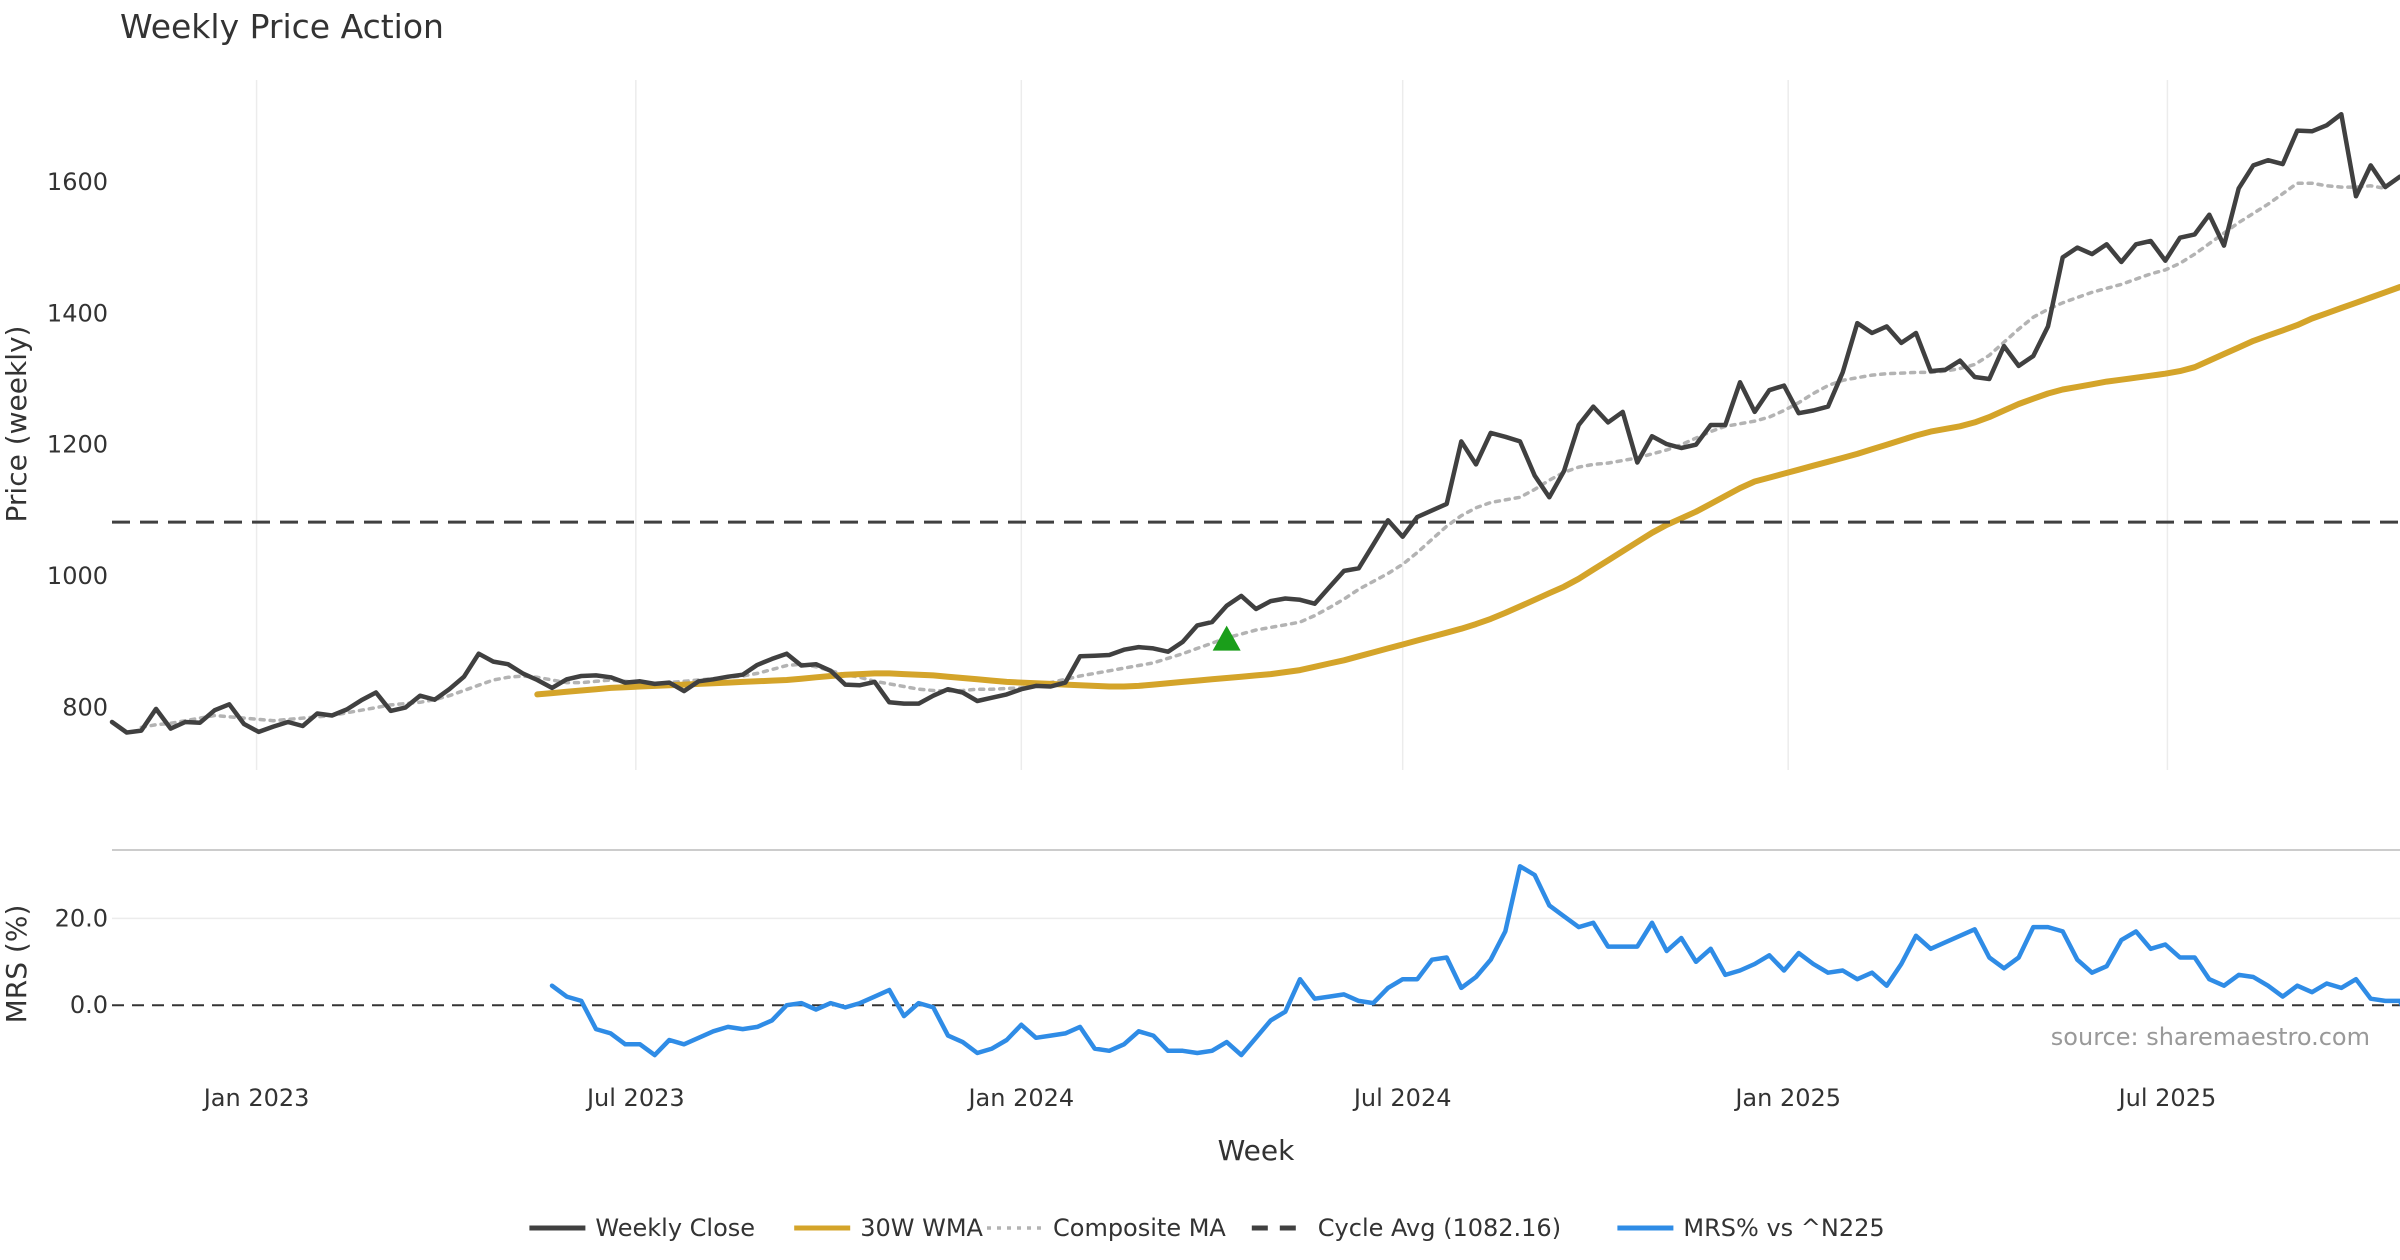 This screenshot has height=1260, width=2400. I want to click on mrs-gridlines, so click(1256, 962).